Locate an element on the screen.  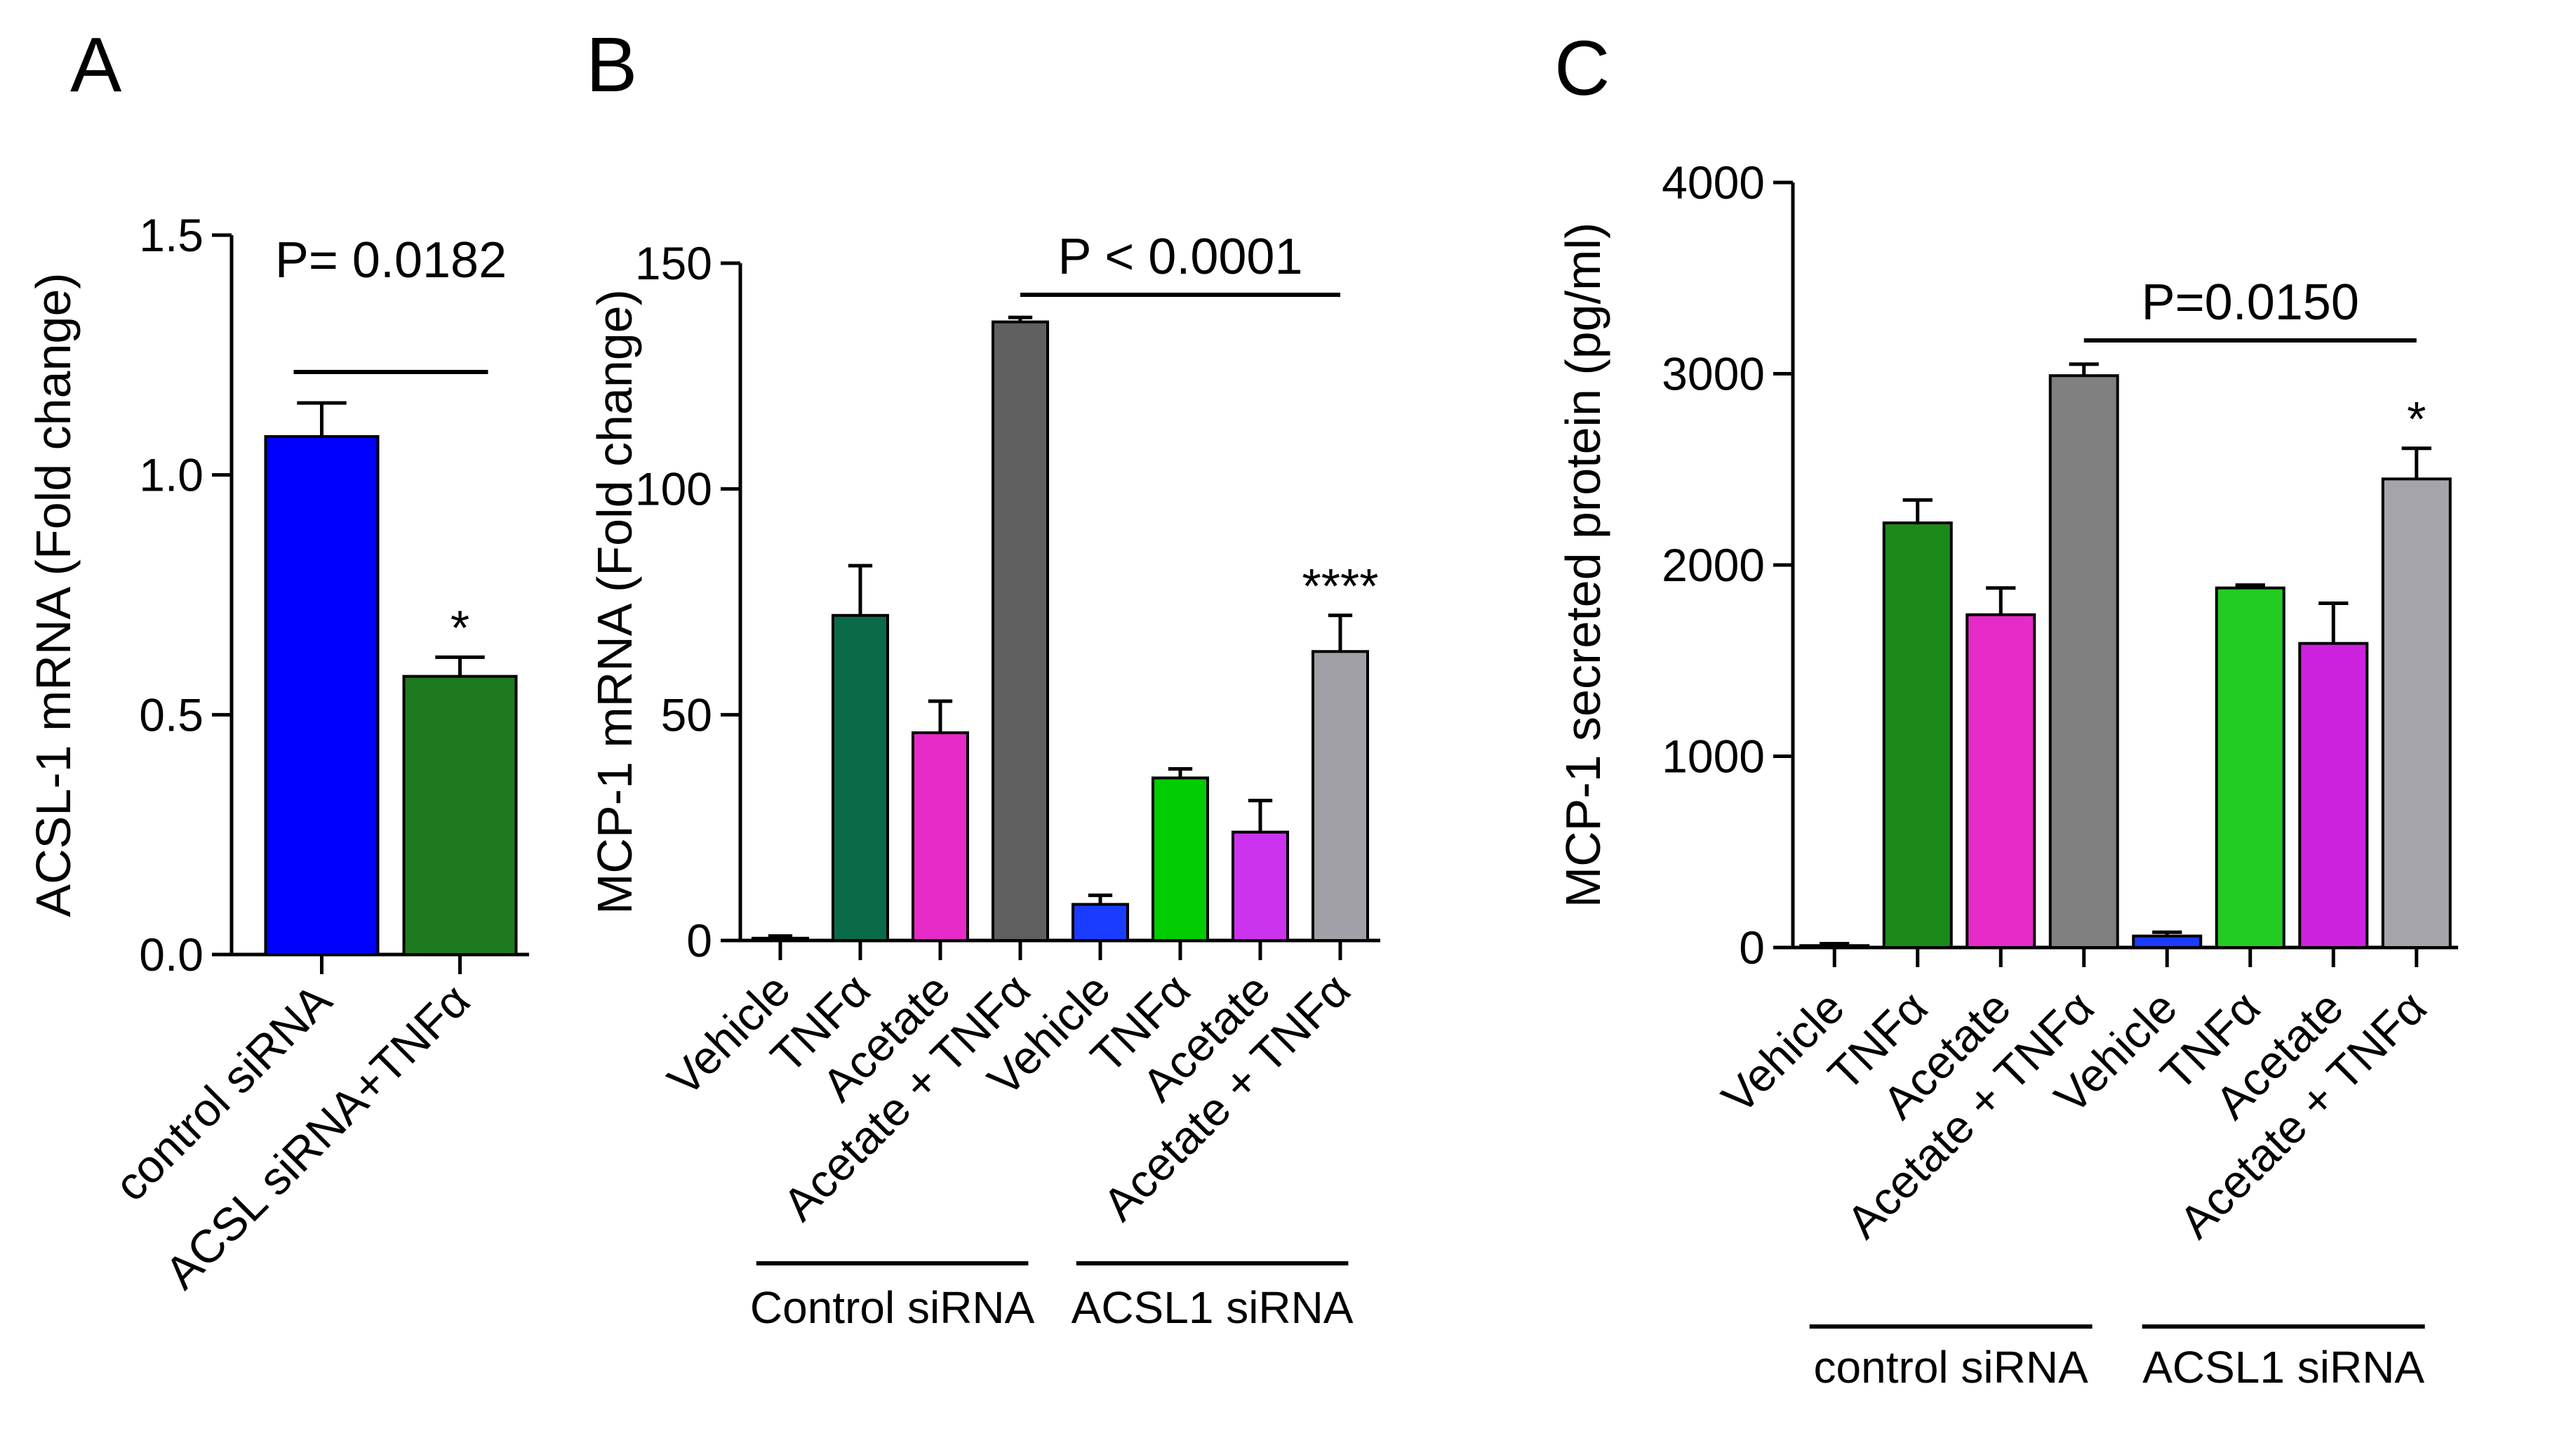
y-tick-label: 0.5 is located at coordinates (171, 714).